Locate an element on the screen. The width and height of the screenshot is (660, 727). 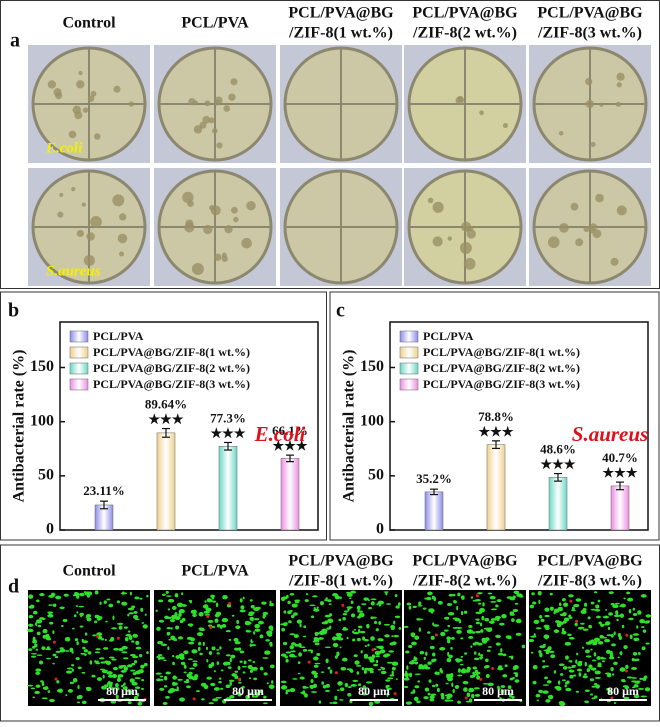
value-label: 89.64% is located at coordinates (166, 404).